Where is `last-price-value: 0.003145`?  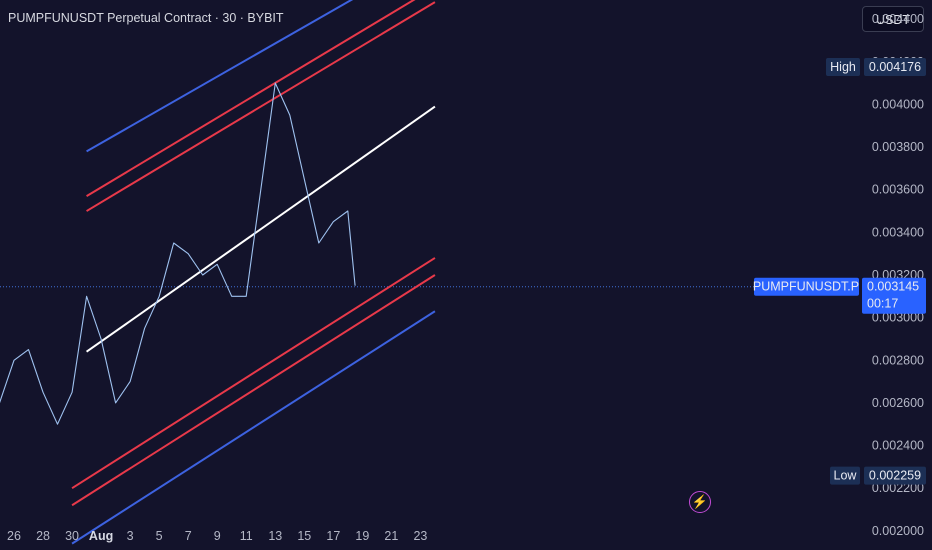 last-price-value: 0.003145 is located at coordinates (893, 287).